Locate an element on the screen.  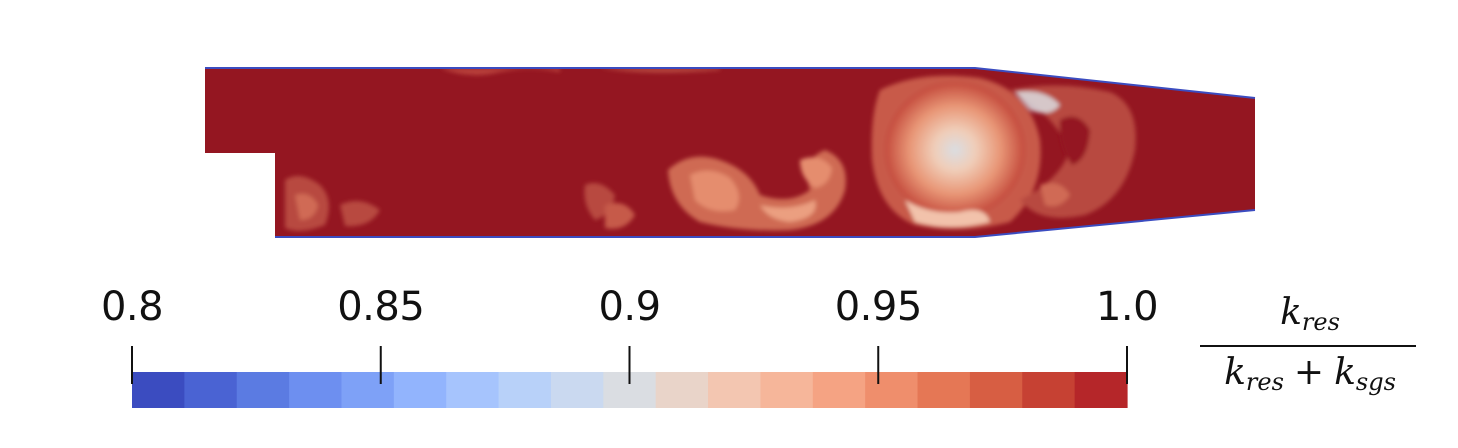
colorbar-tick-label: 0.95 is located at coordinates (878, 307).